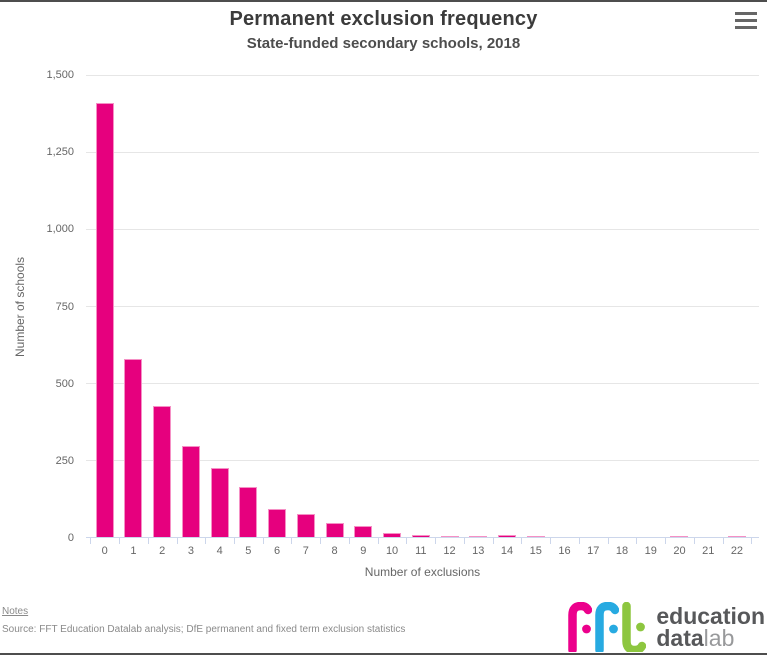 The width and height of the screenshot is (767, 655). What do you see at coordinates (622, 551) in the screenshot?
I see `x-tick-label: 18` at bounding box center [622, 551].